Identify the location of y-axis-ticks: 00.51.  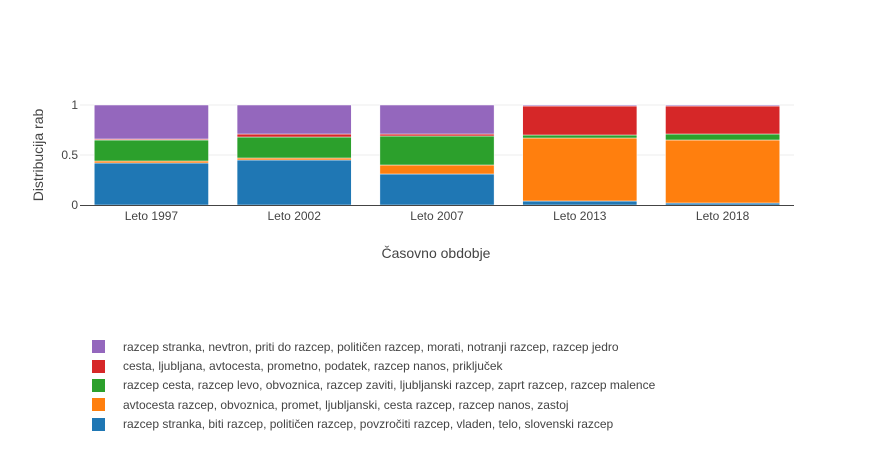
(69, 155).